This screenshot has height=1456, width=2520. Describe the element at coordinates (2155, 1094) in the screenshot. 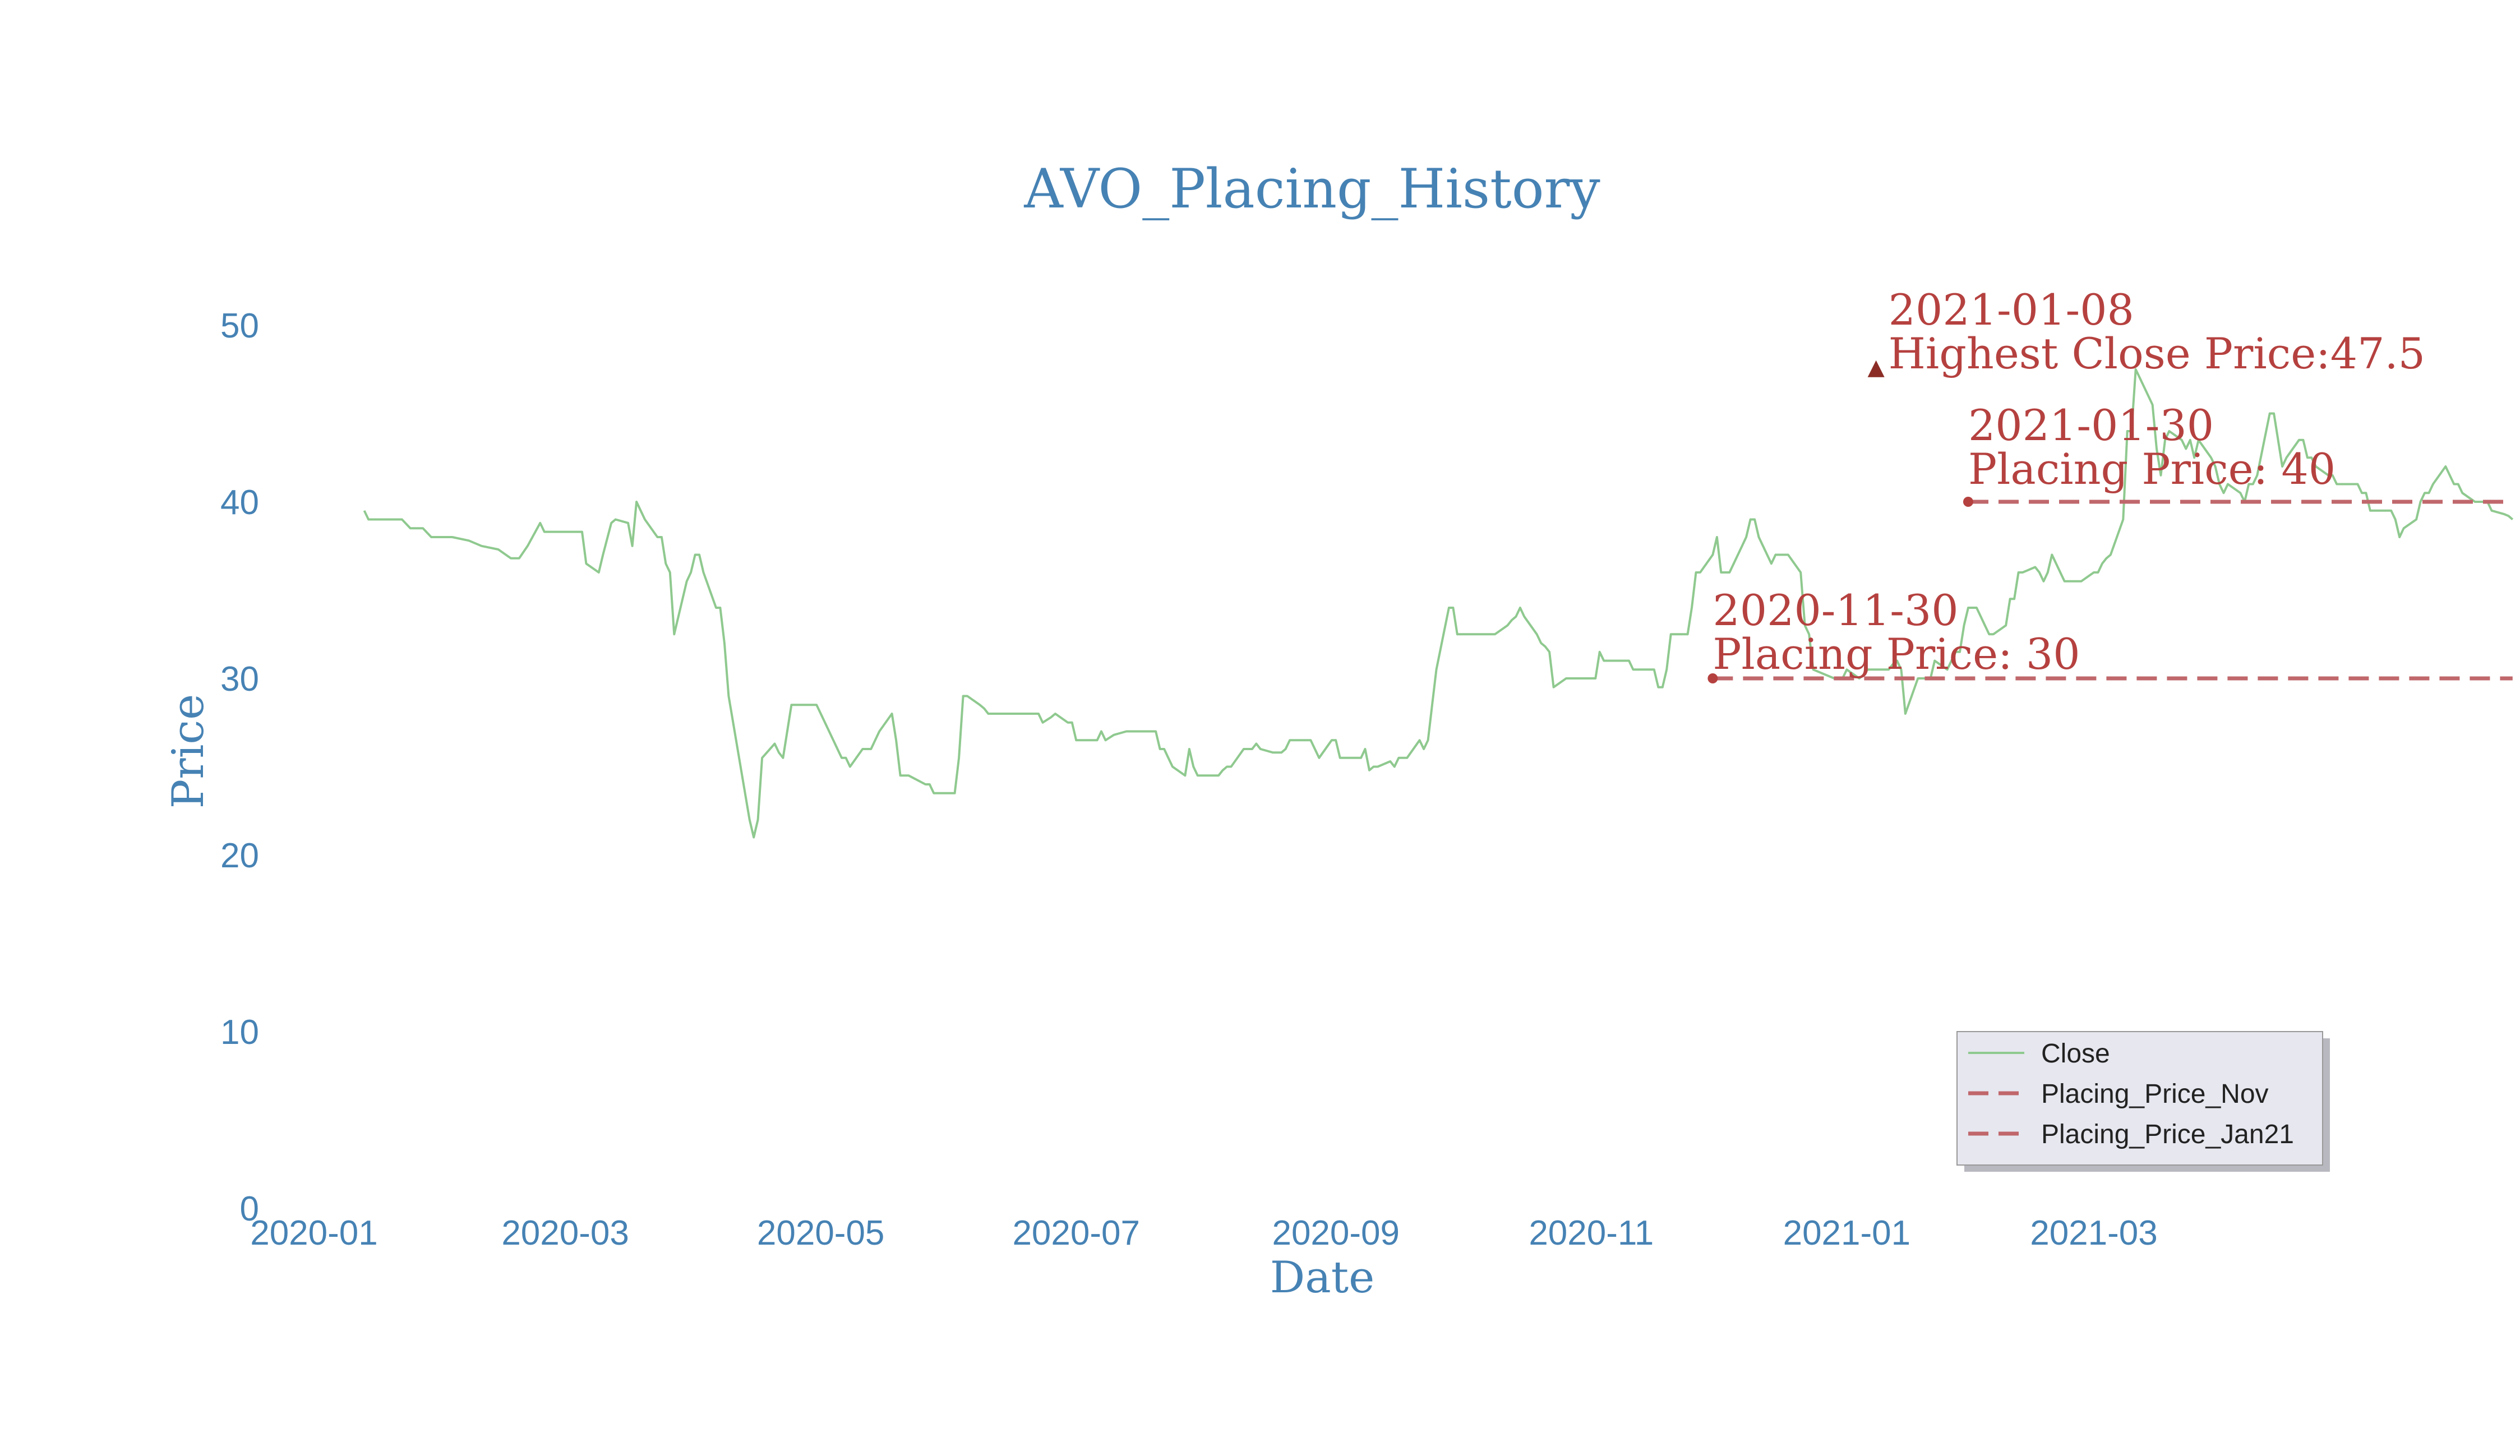

I see `legend-label: Placing_Price_Nov` at that location.